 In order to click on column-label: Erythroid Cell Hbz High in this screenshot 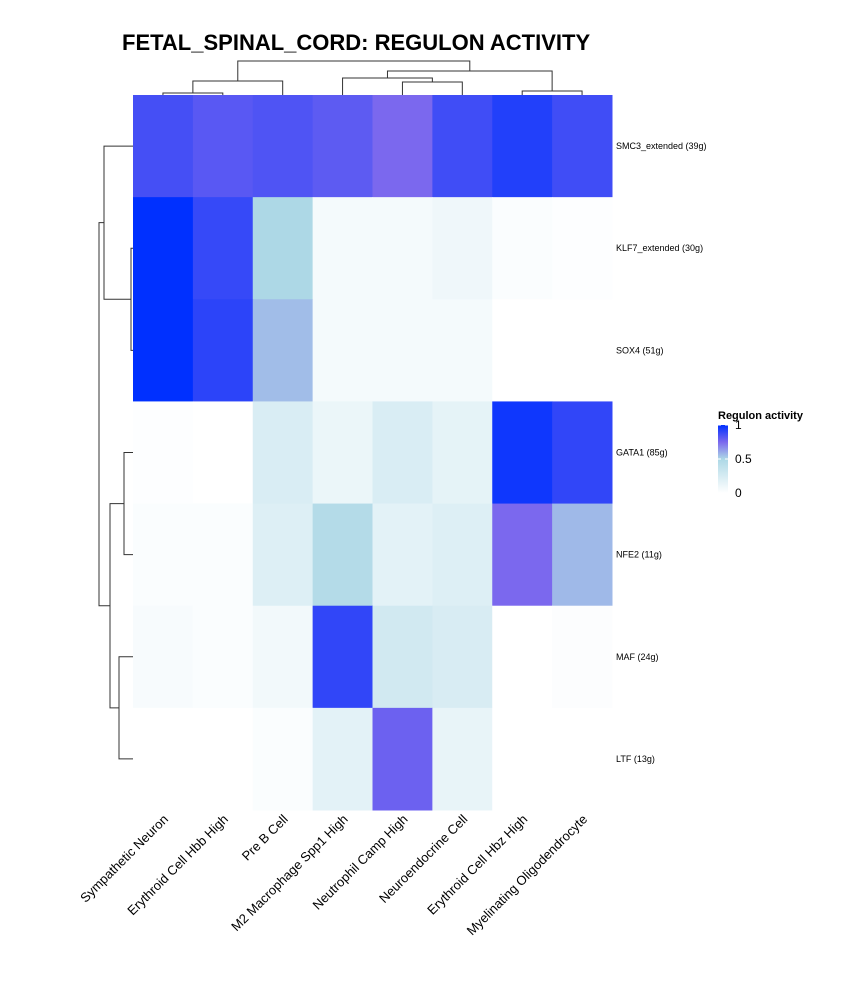, I will do `click(477, 865)`.